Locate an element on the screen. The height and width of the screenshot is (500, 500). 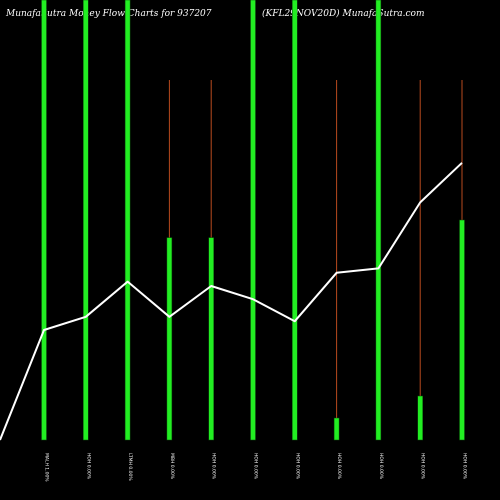
x-tick-label: MBH 0.00% is located at coordinates (172, 466).